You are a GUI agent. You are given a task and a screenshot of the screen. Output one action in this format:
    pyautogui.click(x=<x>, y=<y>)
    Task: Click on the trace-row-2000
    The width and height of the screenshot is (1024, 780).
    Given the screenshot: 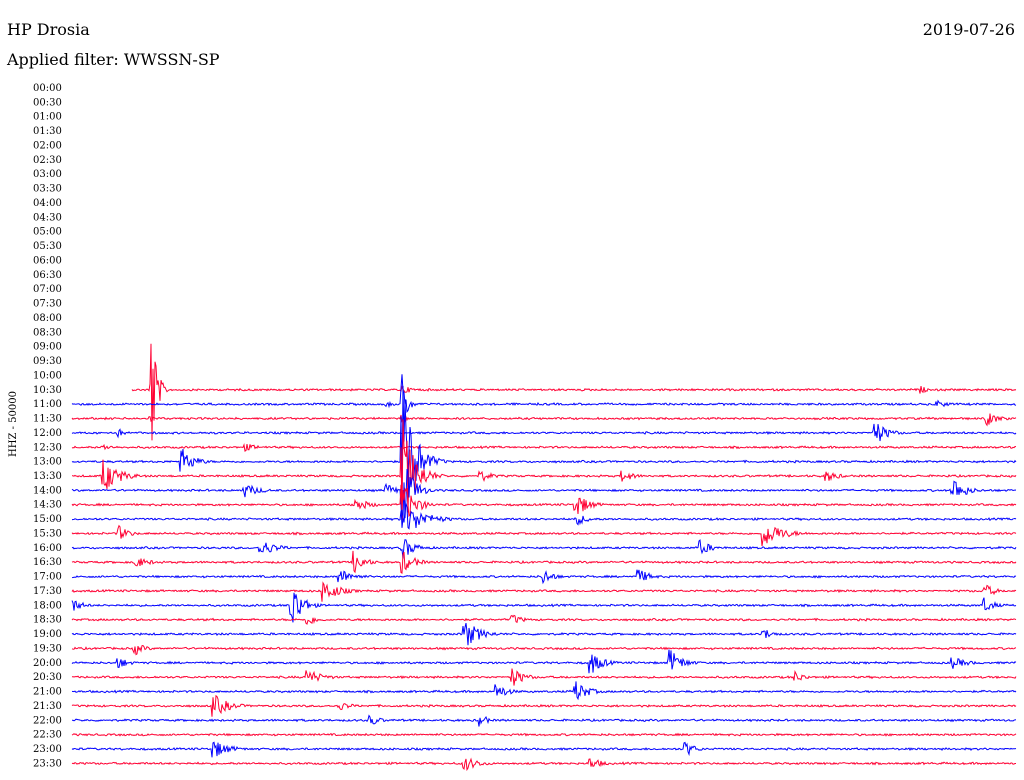 What is the action you would take?
    pyautogui.click(x=544, y=661)
    